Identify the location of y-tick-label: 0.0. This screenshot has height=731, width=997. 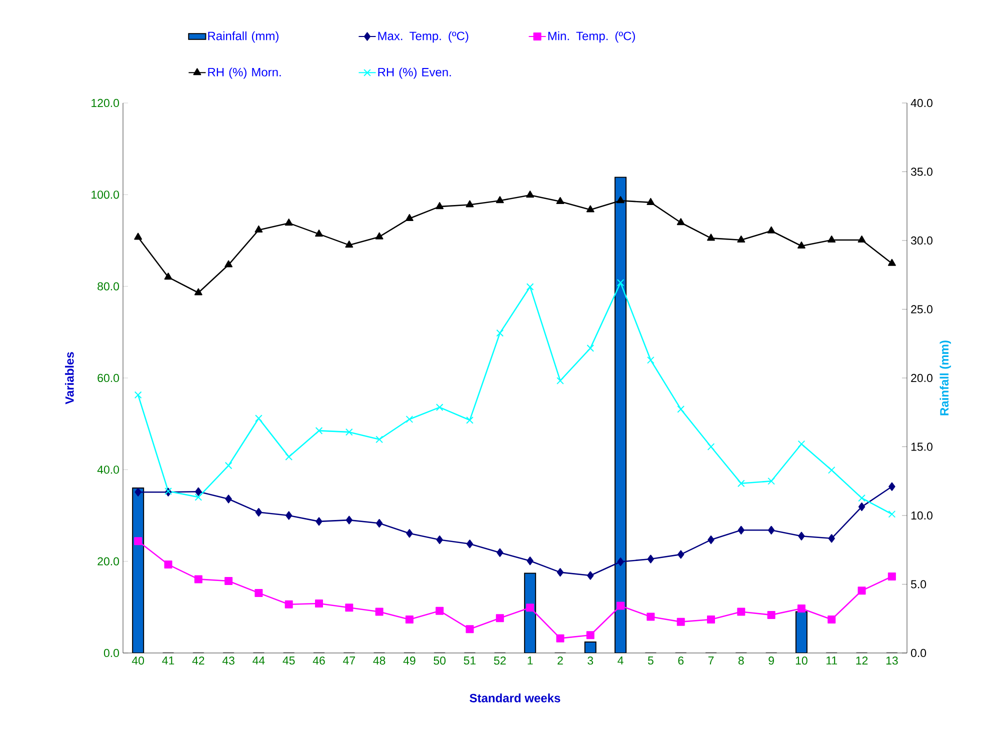
(112, 653).